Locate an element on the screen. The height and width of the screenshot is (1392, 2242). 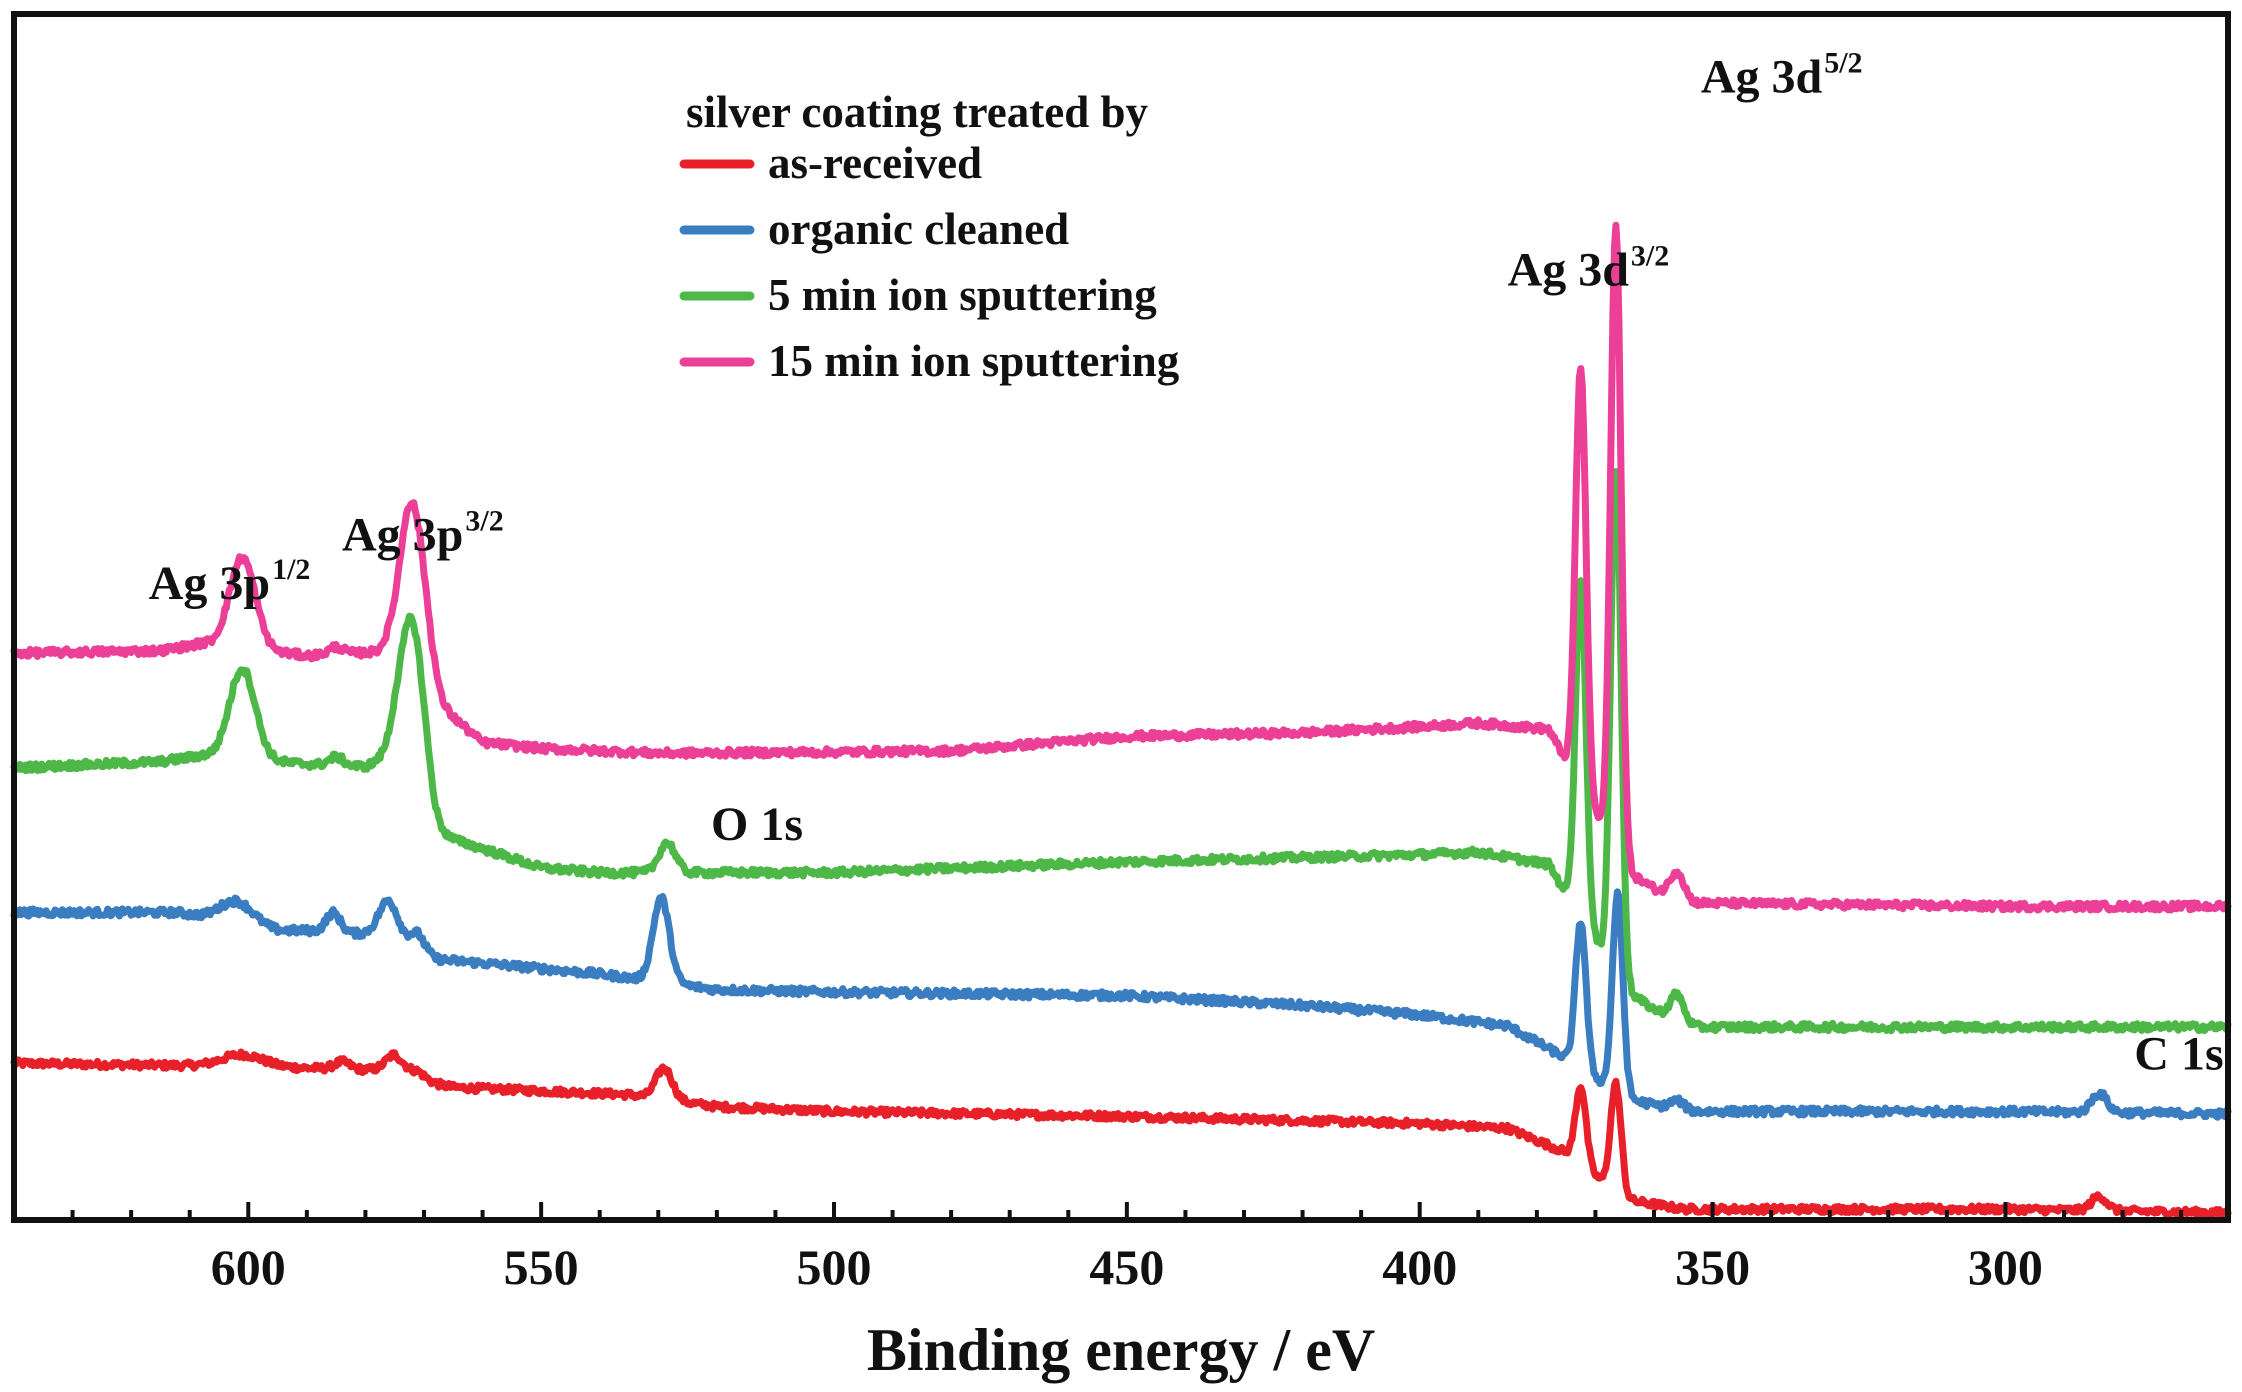
series-line-as-received is located at coordinates (1121, 1134).